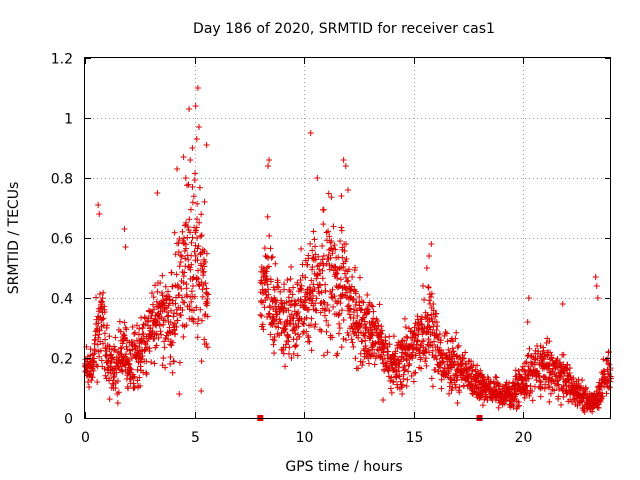 The width and height of the screenshot is (640, 480). I want to click on y-tick-label: 0, so click(68, 420).